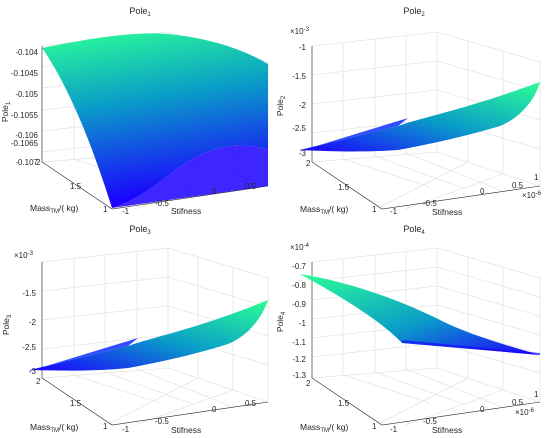  I want to click on x-ticks-pole-3: -1 -0.5 0 0.5, so click(189, 416).